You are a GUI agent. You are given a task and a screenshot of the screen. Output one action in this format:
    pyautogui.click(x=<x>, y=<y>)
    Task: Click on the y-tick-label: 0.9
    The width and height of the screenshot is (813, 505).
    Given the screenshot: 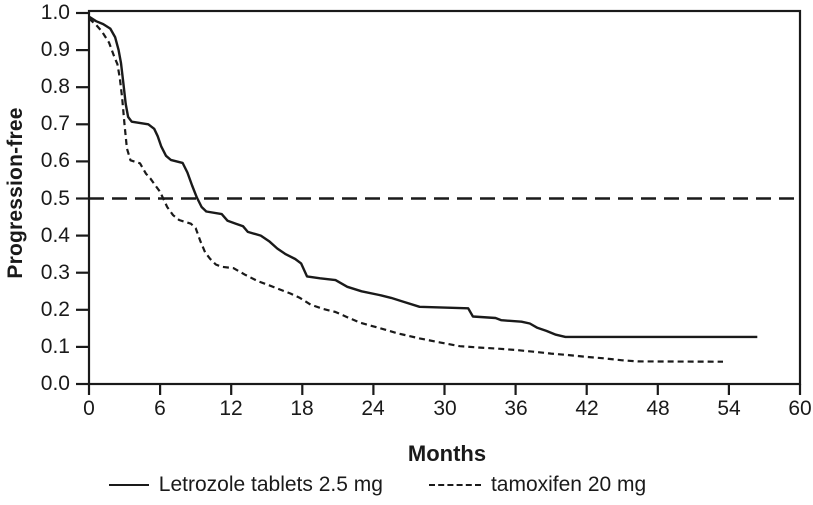 What is the action you would take?
    pyautogui.click(x=55, y=49)
    